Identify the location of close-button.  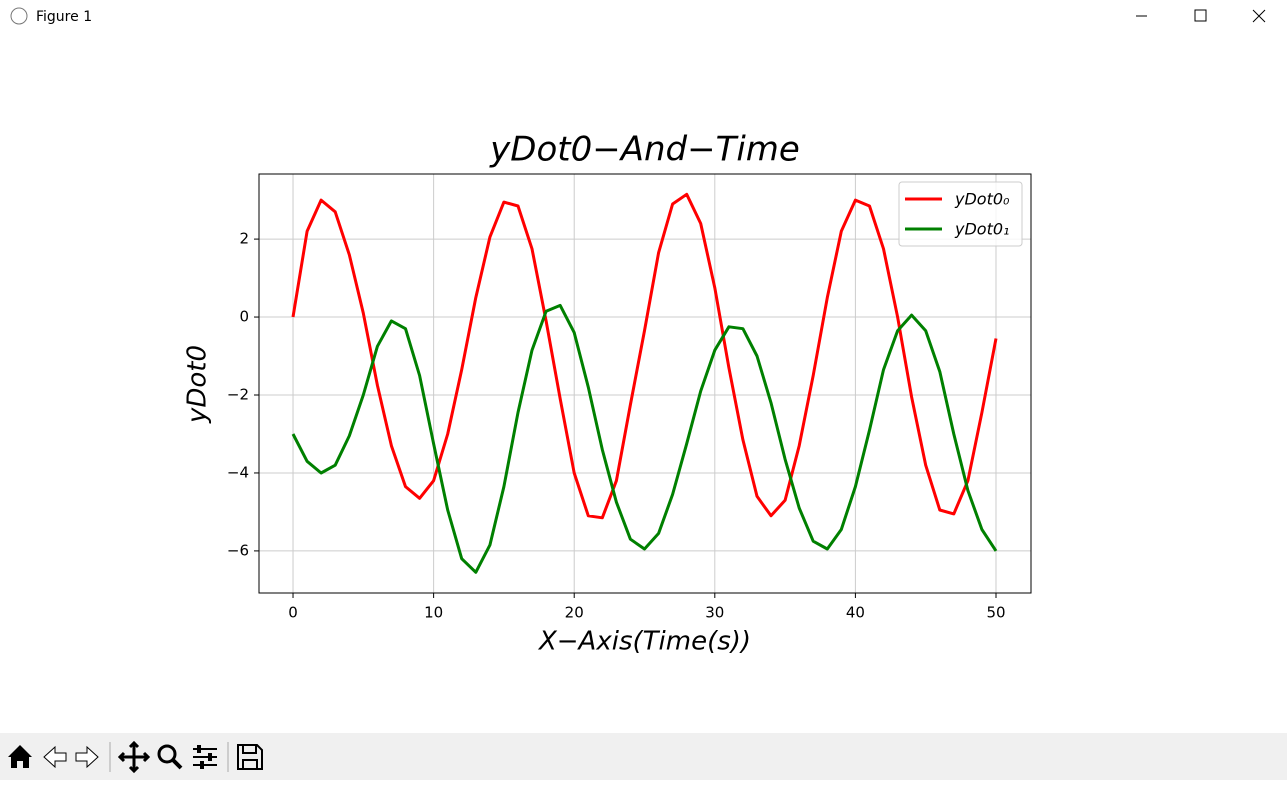
(1259, 16).